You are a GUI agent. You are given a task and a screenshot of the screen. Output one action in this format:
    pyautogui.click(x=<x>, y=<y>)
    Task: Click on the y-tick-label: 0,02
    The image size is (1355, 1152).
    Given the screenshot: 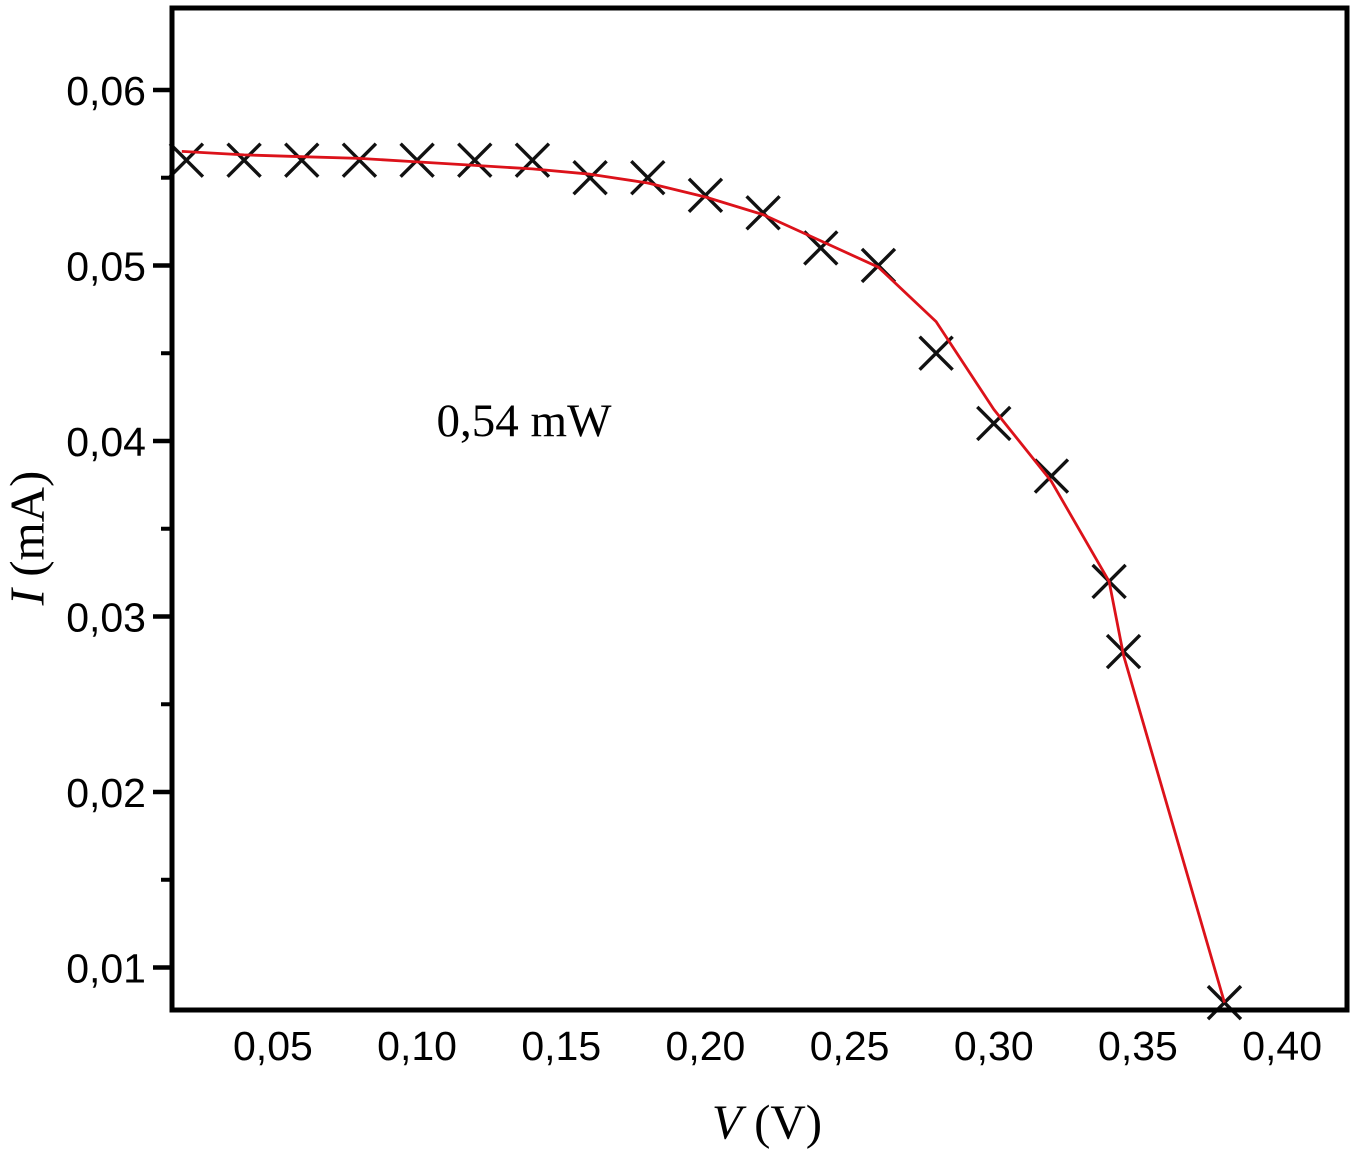 What is the action you would take?
    pyautogui.click(x=106, y=793)
    